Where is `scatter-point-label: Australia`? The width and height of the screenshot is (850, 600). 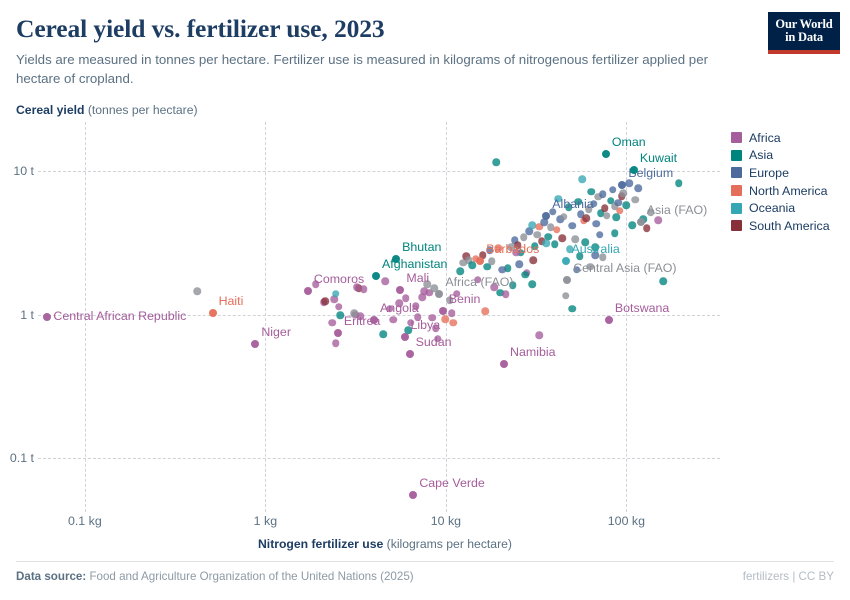 scatter-point-label: Australia is located at coordinates (595, 249).